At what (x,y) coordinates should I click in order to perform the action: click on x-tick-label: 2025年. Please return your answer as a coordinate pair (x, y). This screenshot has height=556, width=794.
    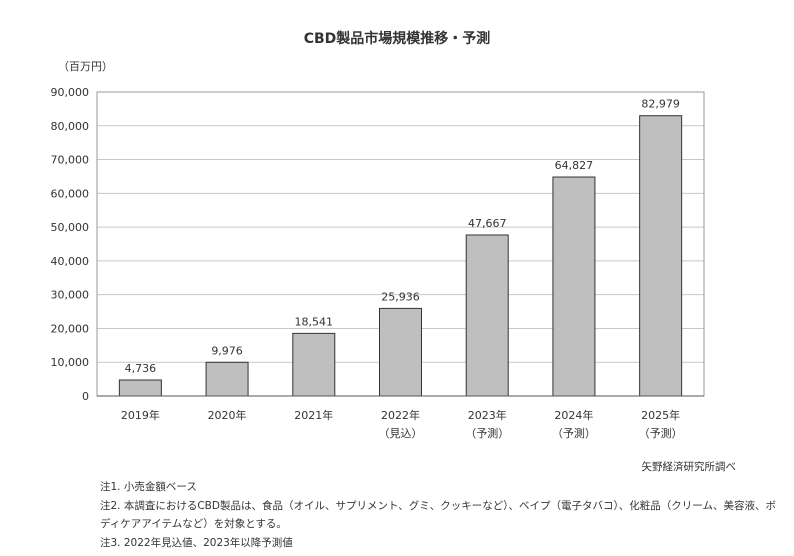
    Looking at the image, I should click on (660, 415).